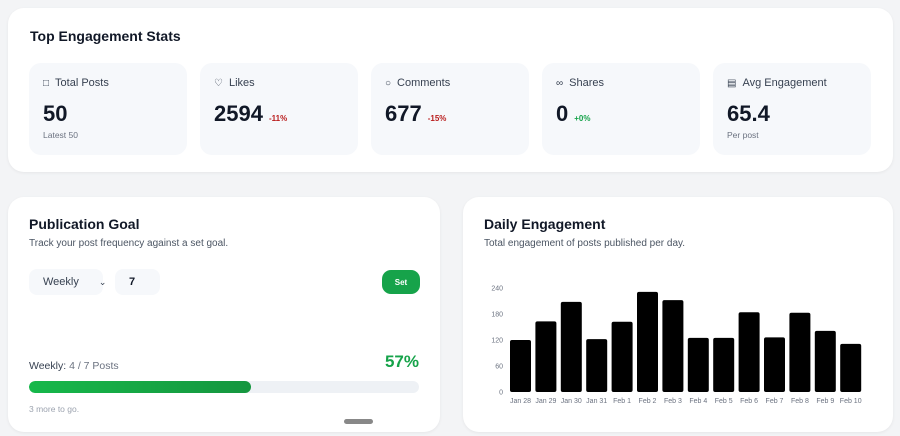 The width and height of the screenshot is (900, 436). Describe the element at coordinates (84, 224) in the screenshot. I see `goal-title: Publication Goal` at that location.